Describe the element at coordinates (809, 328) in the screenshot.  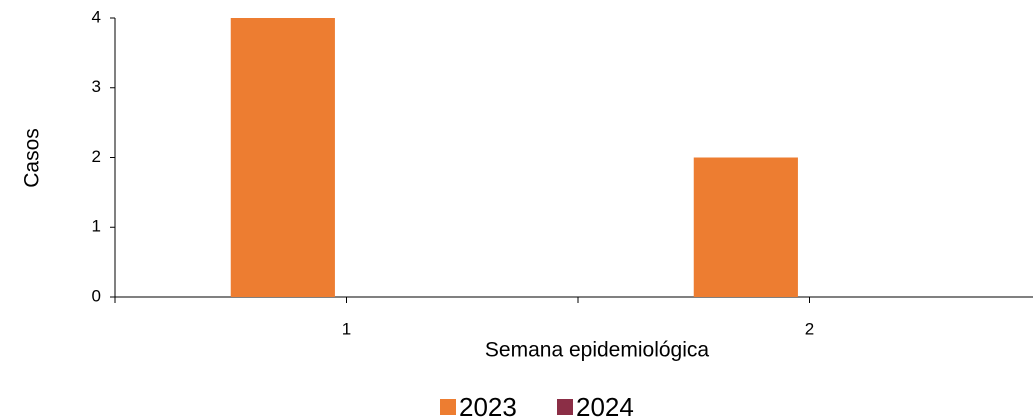
I see `x-tick-label: 2` at that location.